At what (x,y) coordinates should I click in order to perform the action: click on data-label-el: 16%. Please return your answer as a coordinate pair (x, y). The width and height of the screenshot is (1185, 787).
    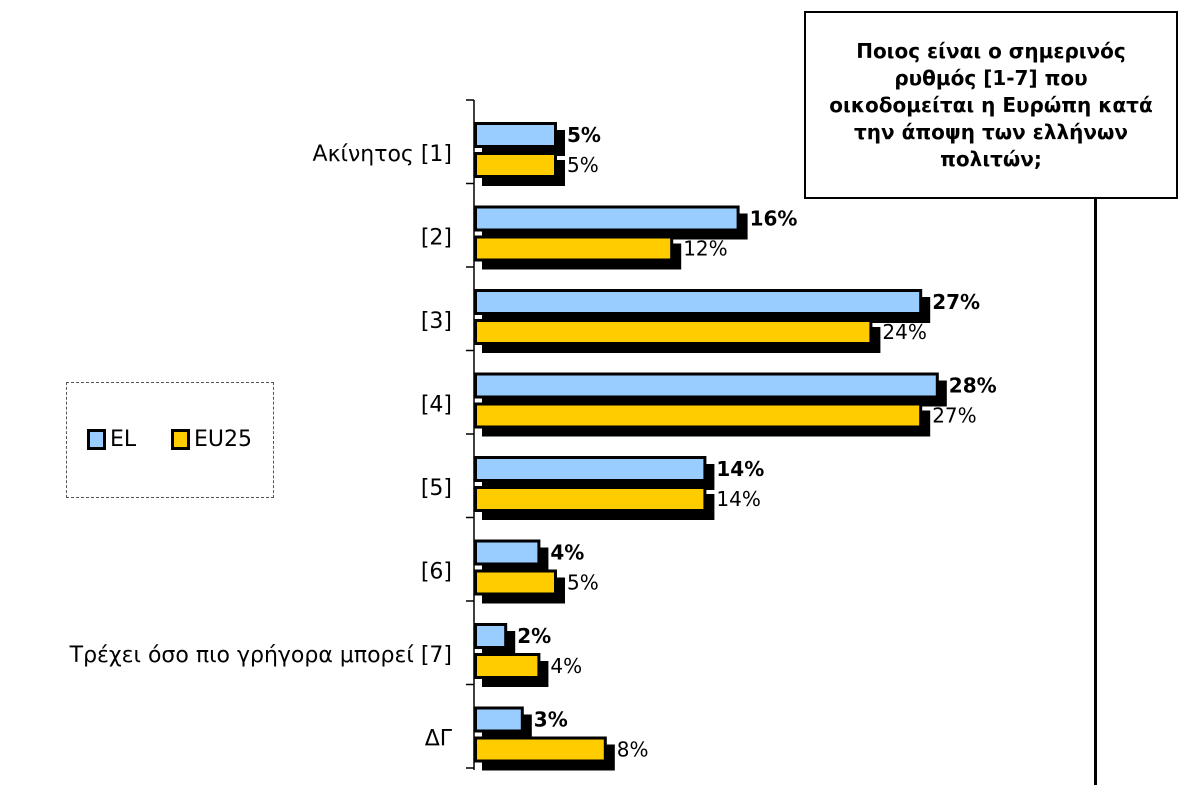
    Looking at the image, I should click on (774, 219).